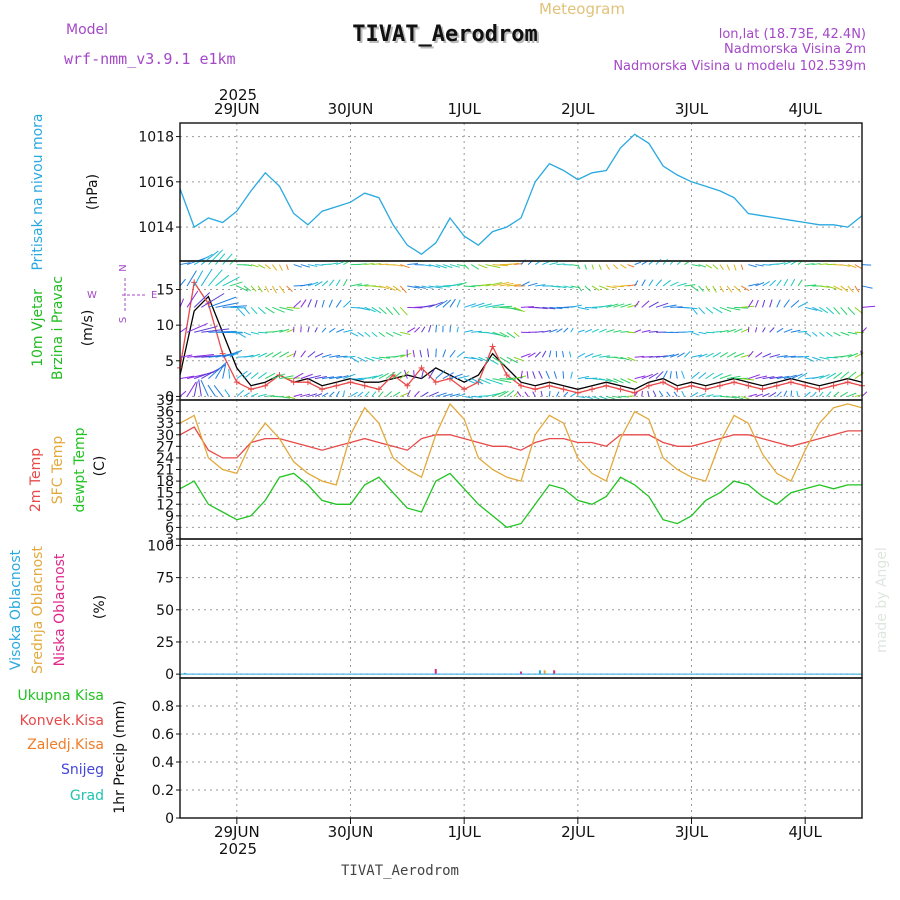 The width and height of the screenshot is (900, 900). Describe the element at coordinates (578, 832) in the screenshot. I see `date-label-bottom: 2JUL` at that location.